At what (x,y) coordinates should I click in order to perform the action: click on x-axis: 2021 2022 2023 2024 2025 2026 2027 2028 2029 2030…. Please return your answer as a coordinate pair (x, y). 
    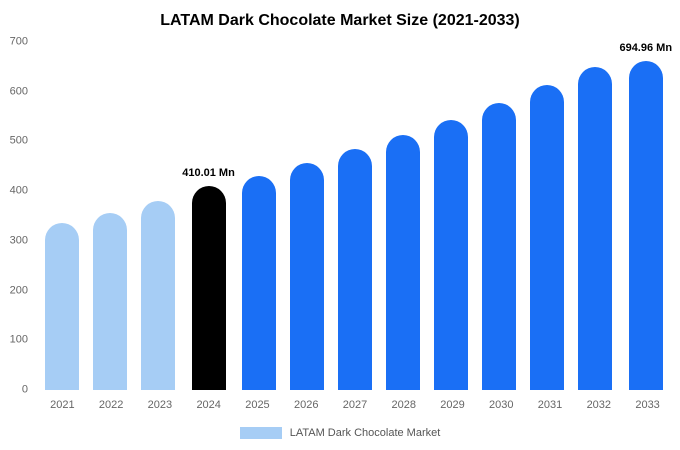
    Looking at the image, I should click on (355, 405).